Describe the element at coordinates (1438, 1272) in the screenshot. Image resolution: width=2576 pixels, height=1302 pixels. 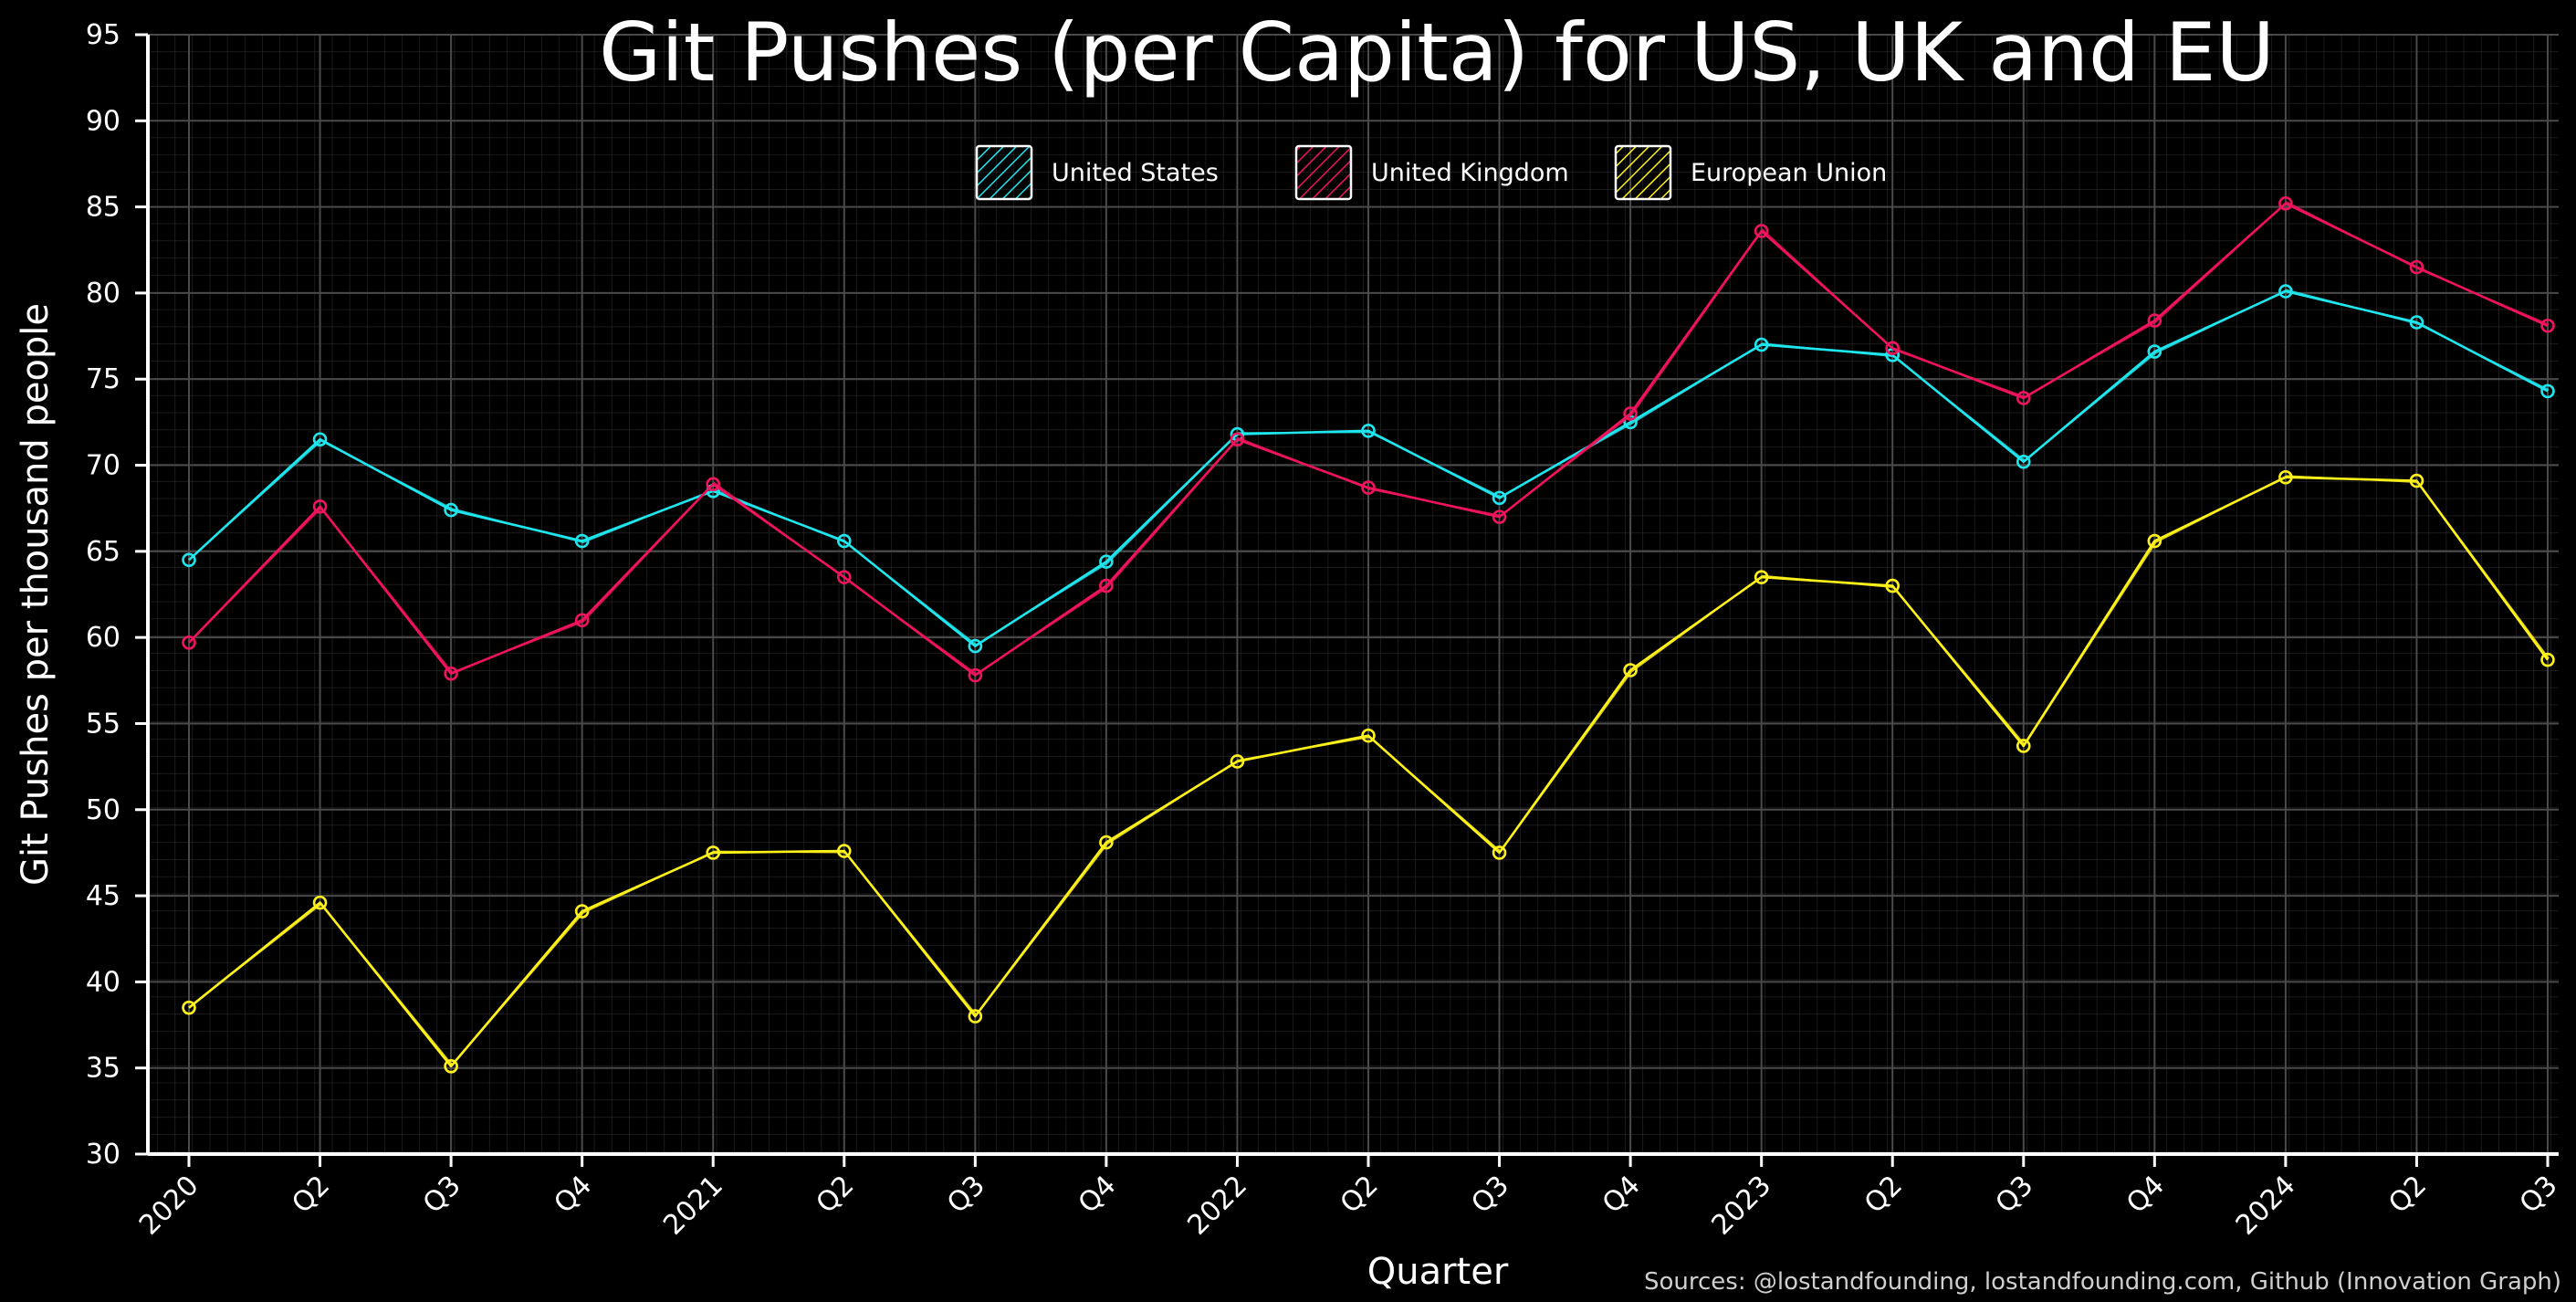
I see `x-axis-title: Quarter` at that location.